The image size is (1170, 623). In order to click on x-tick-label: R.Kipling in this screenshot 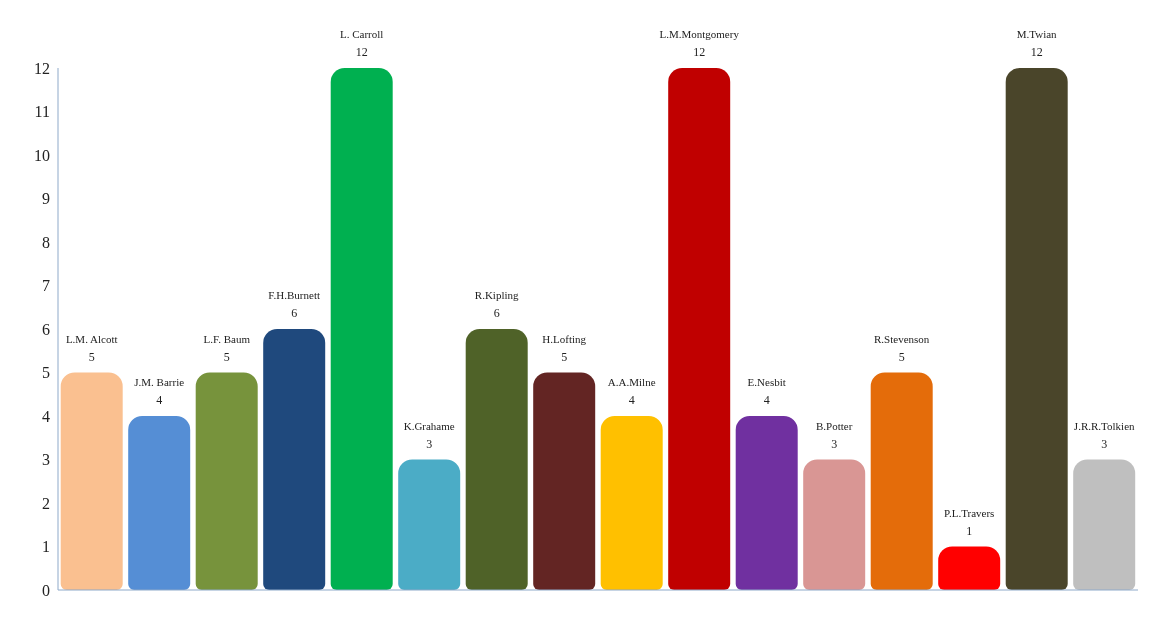, I will do `click(497, 295)`.